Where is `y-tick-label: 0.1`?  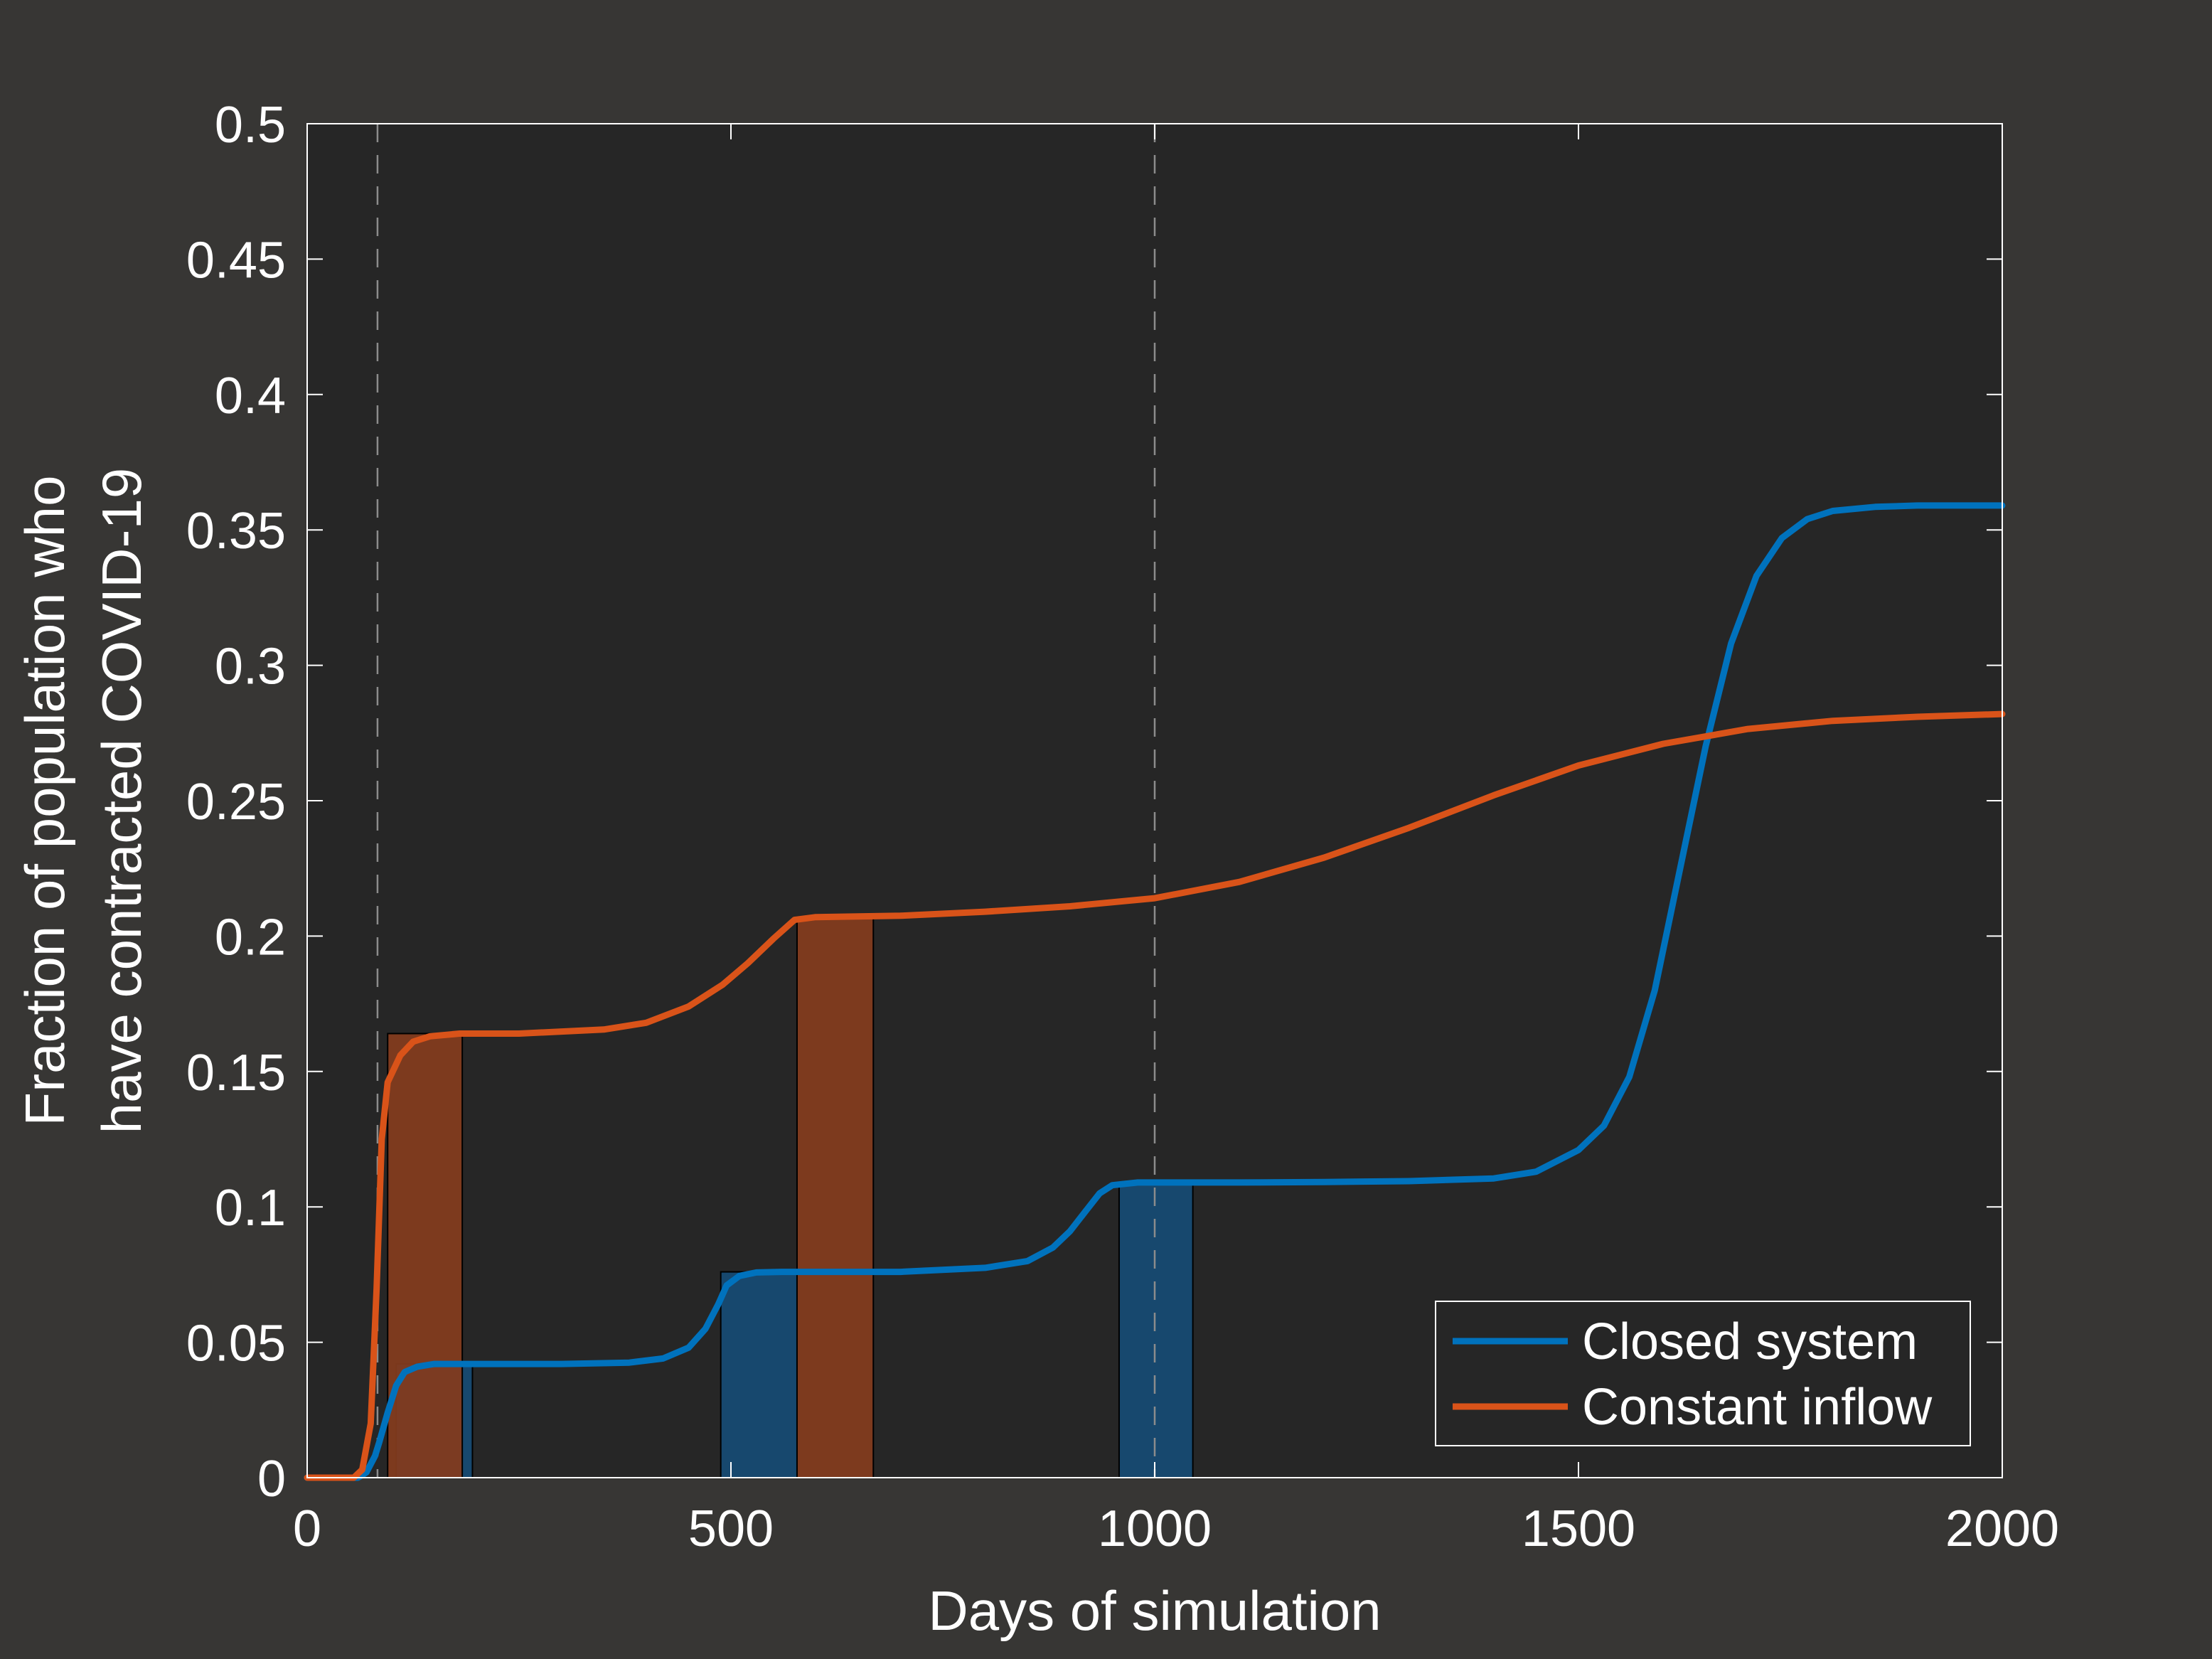
y-tick-label: 0.1 is located at coordinates (250, 1208).